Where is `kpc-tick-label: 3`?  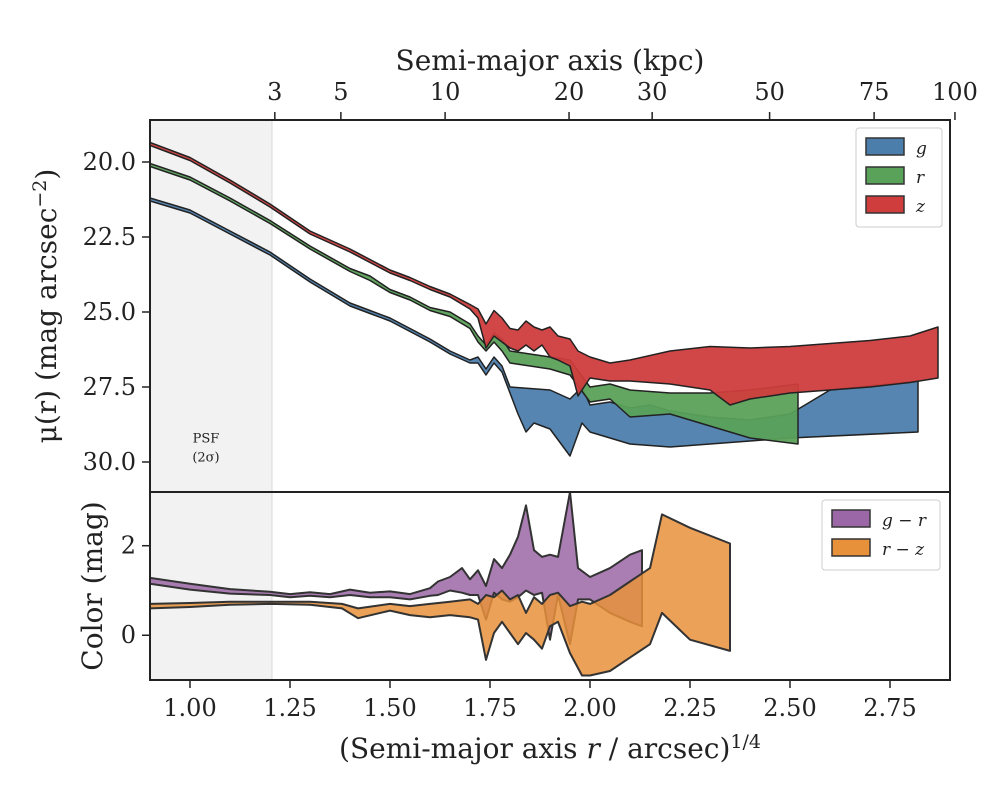 kpc-tick-label: 3 is located at coordinates (274, 92).